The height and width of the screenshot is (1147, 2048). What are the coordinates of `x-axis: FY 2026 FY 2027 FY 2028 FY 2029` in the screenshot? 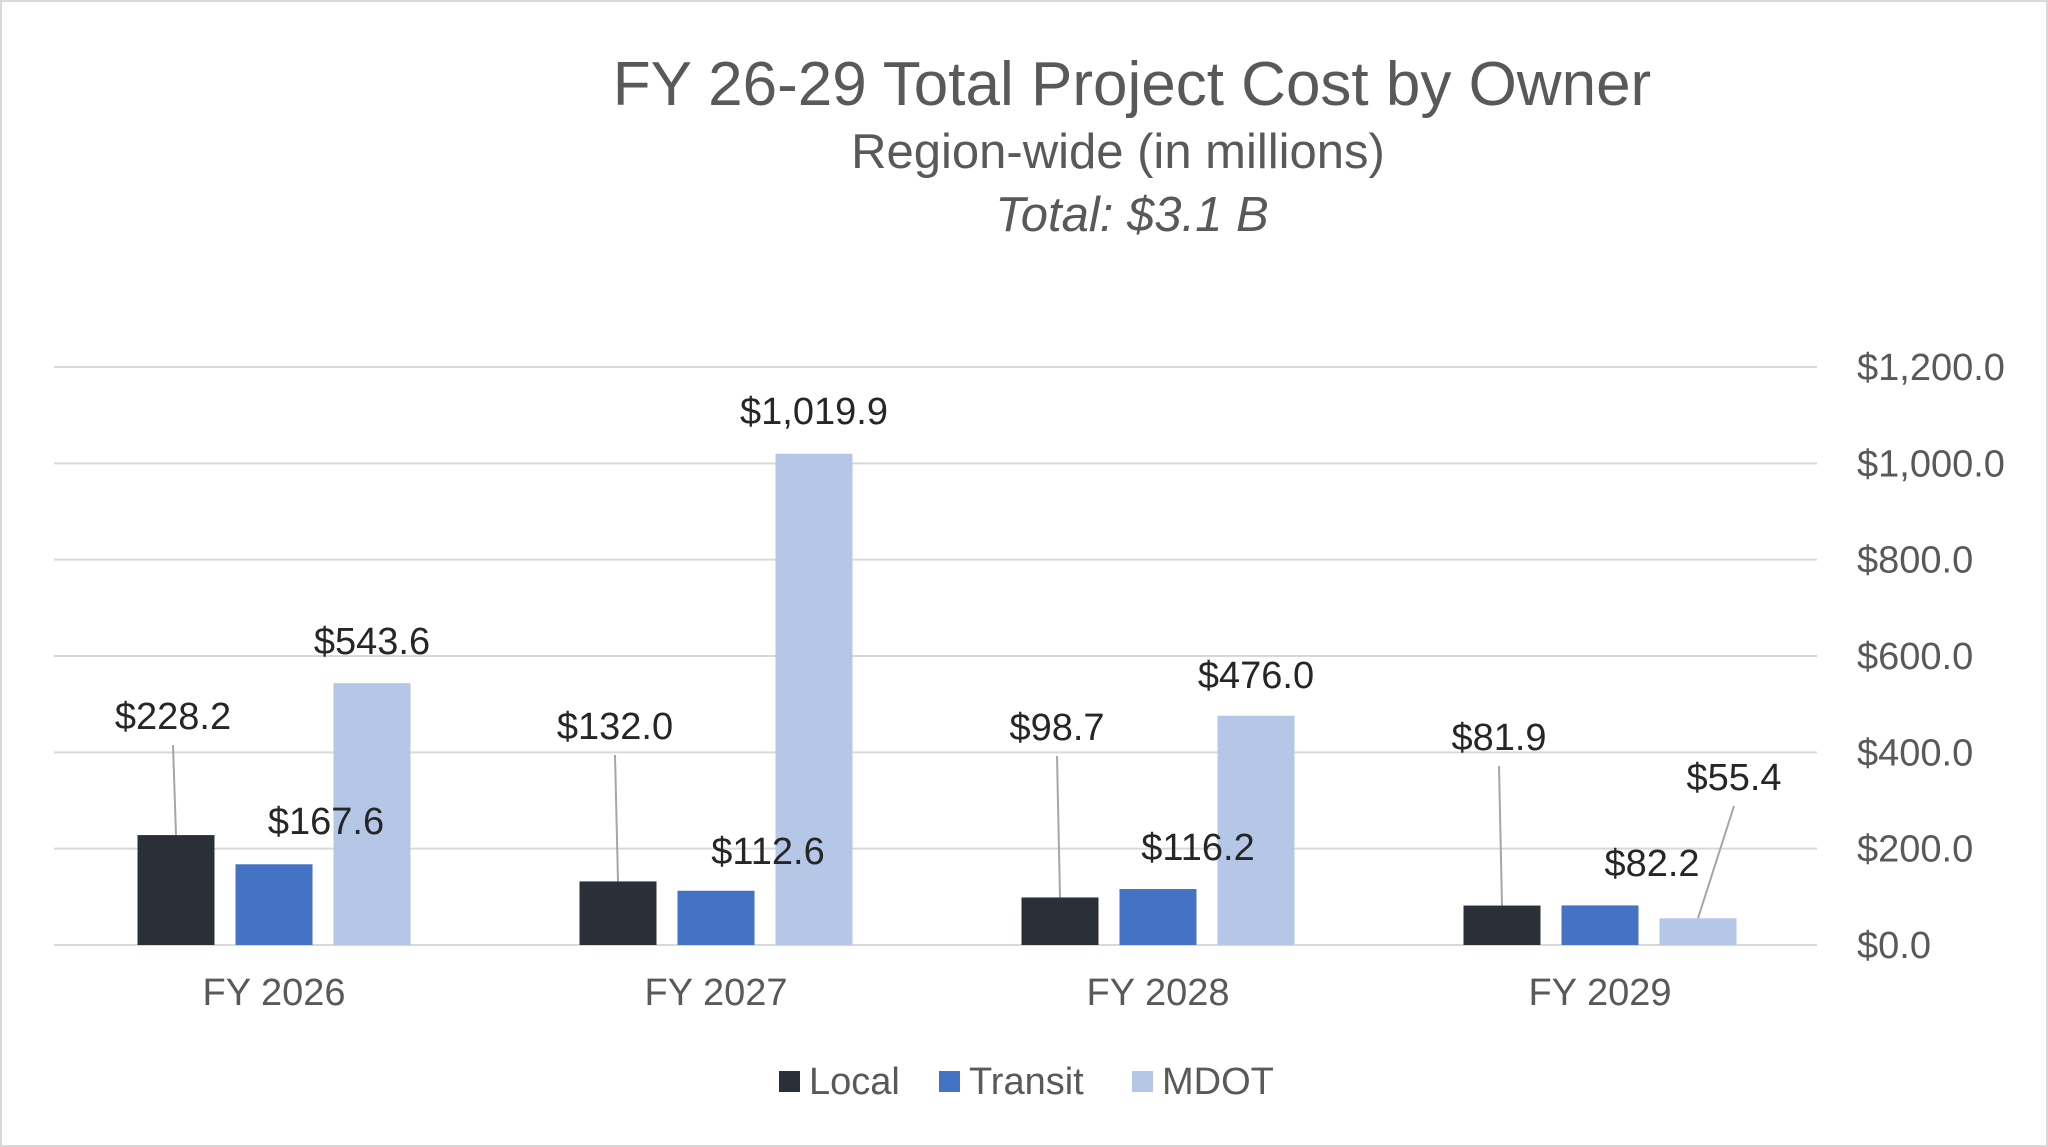 It's located at (937, 993).